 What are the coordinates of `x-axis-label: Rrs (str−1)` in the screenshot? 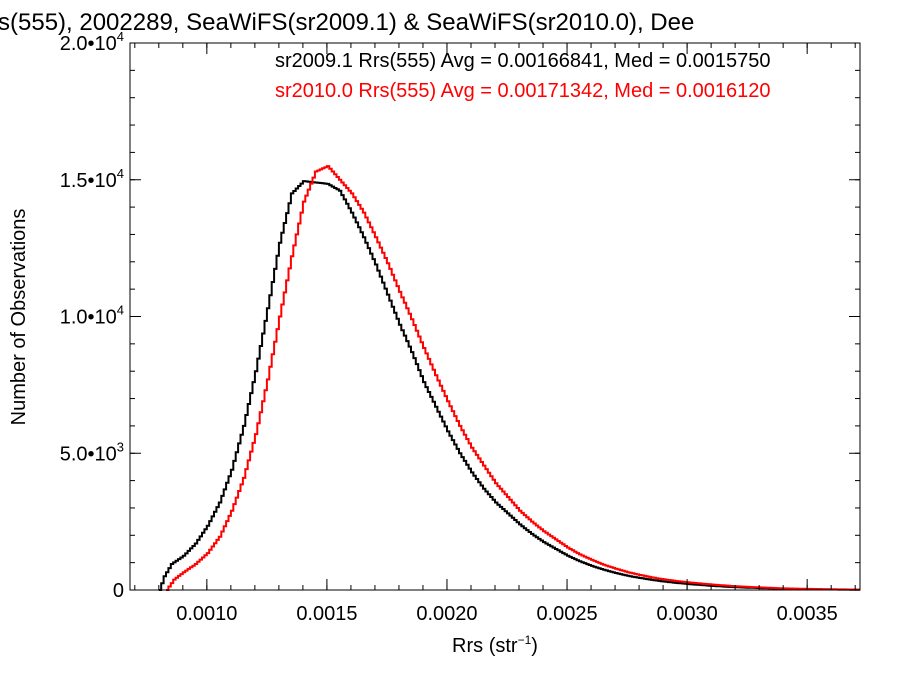 It's located at (495, 645).